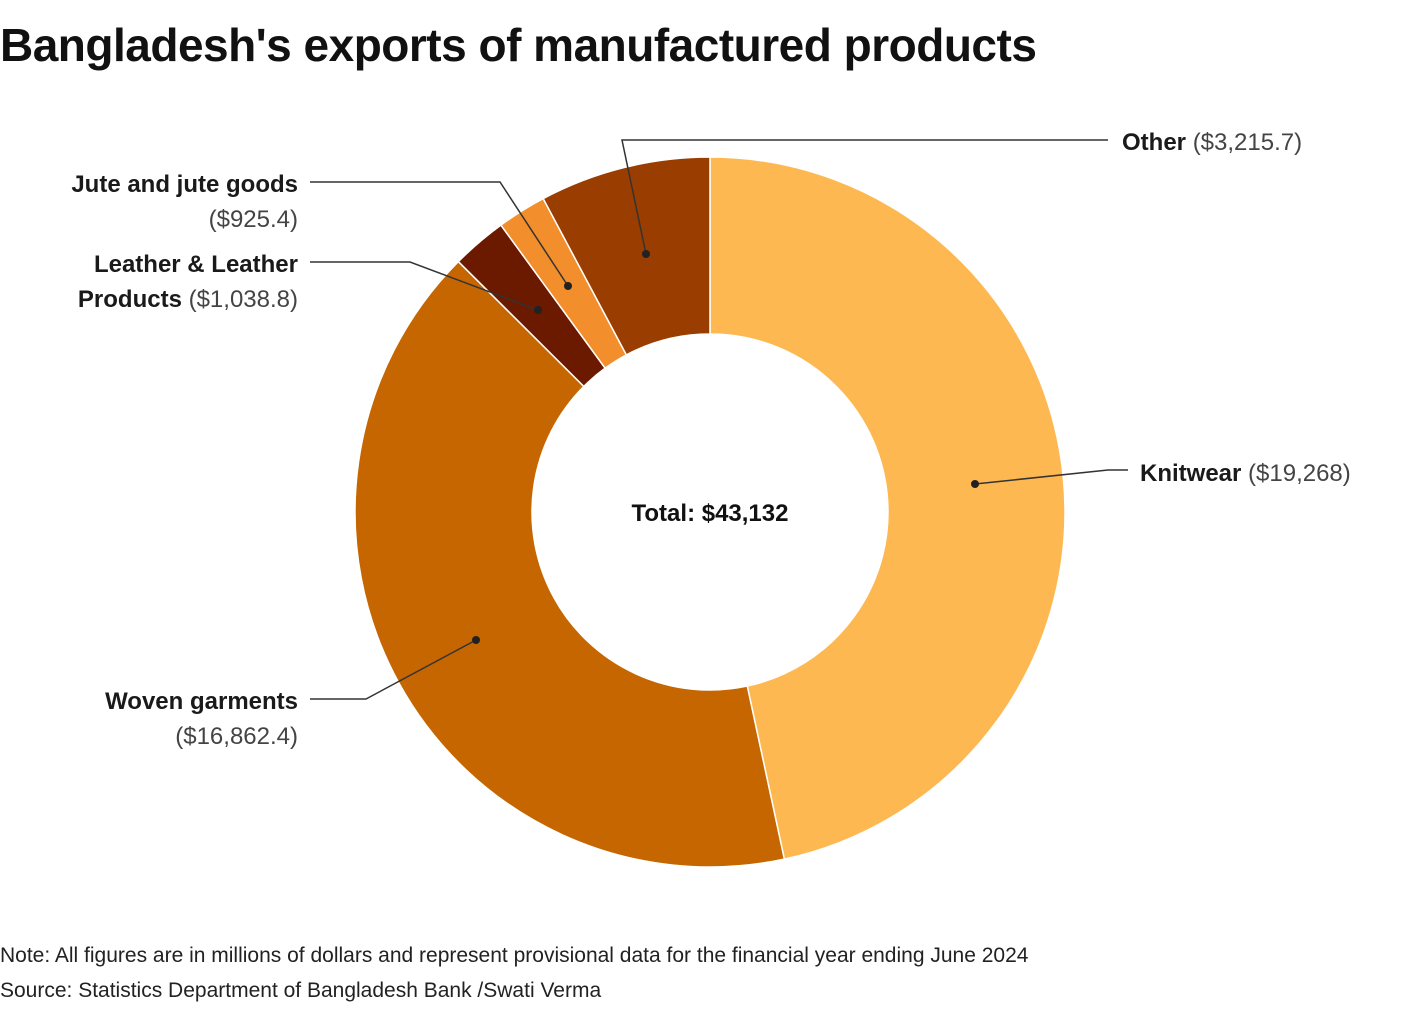 The image size is (1420, 1014). I want to click on slice-label-other-line-1: Other ($3,215.7), so click(1212, 142).